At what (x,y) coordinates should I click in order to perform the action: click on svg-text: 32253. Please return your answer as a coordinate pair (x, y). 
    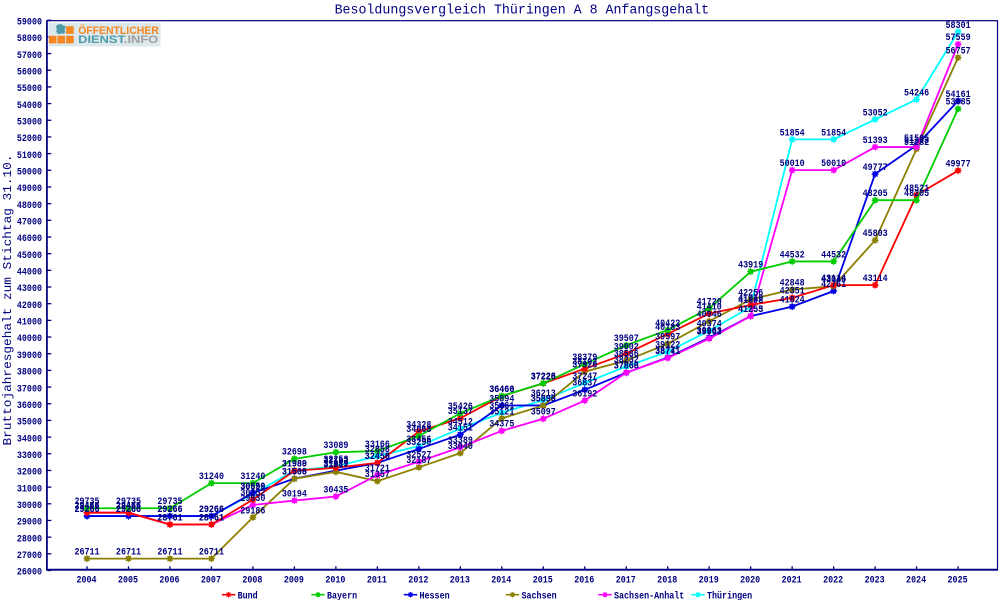
    Looking at the image, I should click on (335, 460).